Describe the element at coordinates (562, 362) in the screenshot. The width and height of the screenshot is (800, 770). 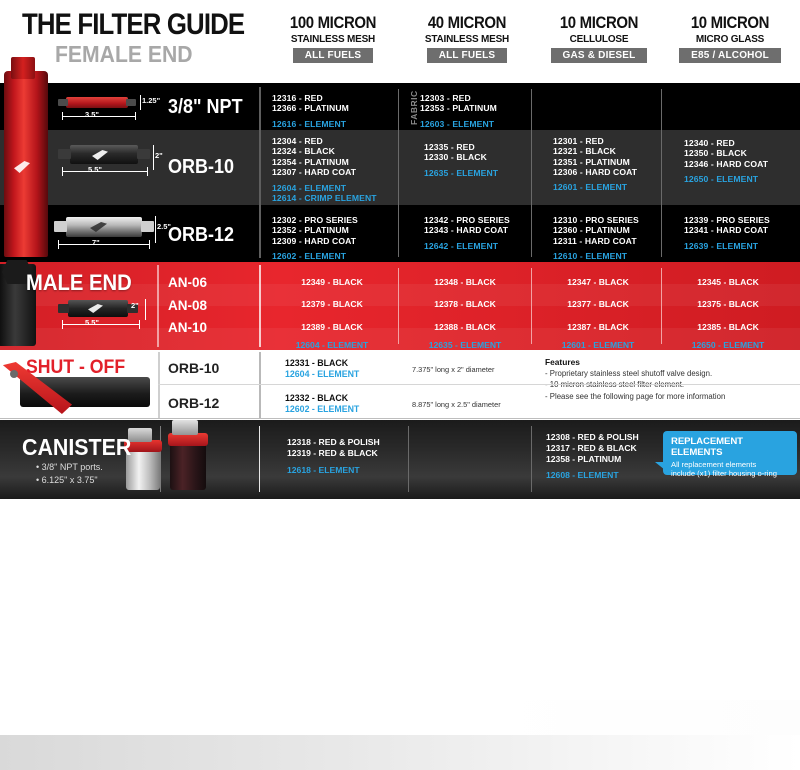
I see `features-title: Features` at that location.